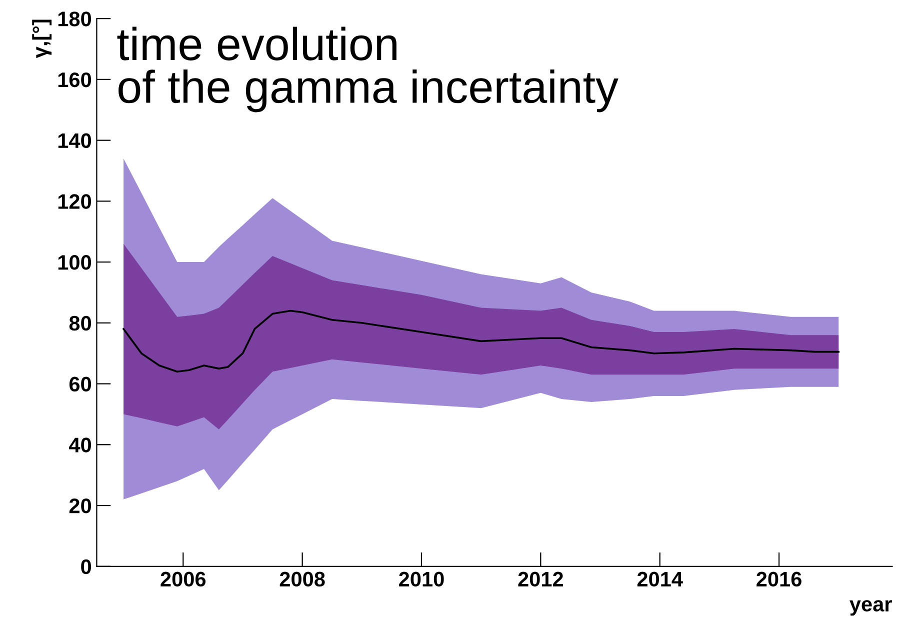  Describe the element at coordinates (421, 579) in the screenshot. I see `x-tick-label: 2010` at that location.